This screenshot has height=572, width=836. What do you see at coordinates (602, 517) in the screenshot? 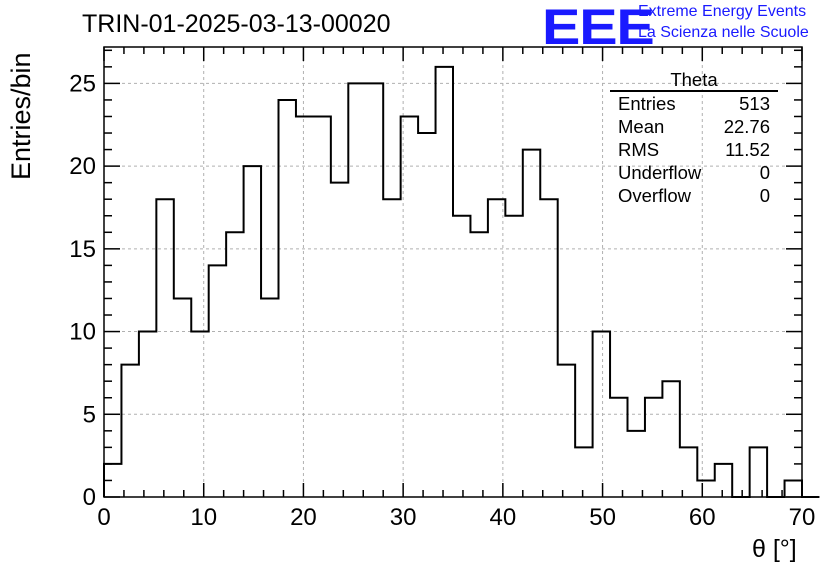
I see `x-tick-label: 50` at bounding box center [602, 517].